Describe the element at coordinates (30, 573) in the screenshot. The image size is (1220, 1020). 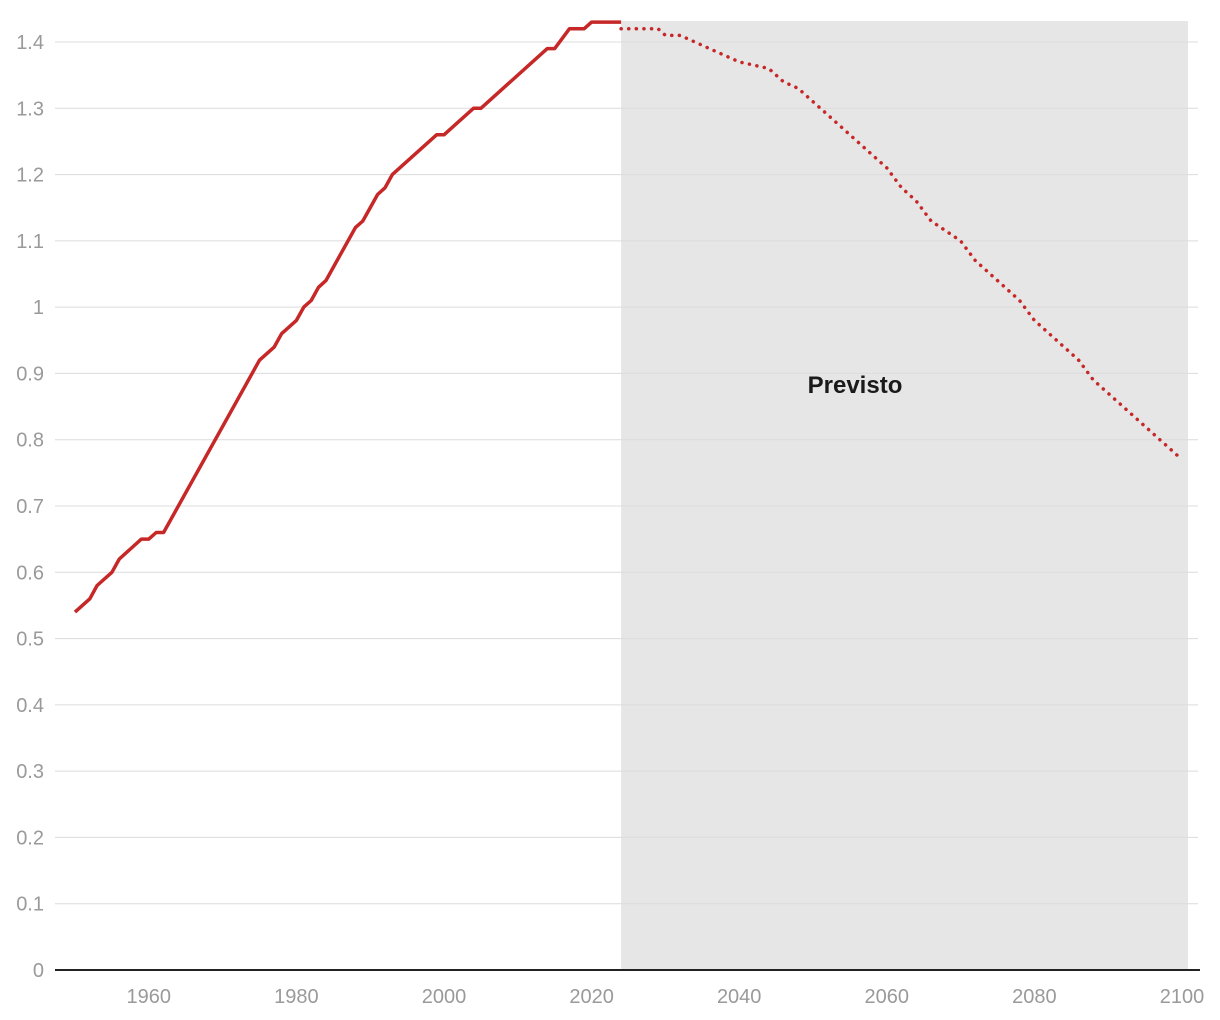
I see `y-tick-label: 0.6` at that location.